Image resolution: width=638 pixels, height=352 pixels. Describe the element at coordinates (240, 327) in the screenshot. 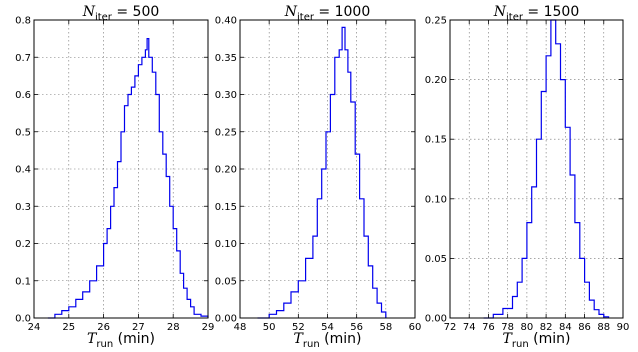

I see `x-tick-label: 48` at that location.